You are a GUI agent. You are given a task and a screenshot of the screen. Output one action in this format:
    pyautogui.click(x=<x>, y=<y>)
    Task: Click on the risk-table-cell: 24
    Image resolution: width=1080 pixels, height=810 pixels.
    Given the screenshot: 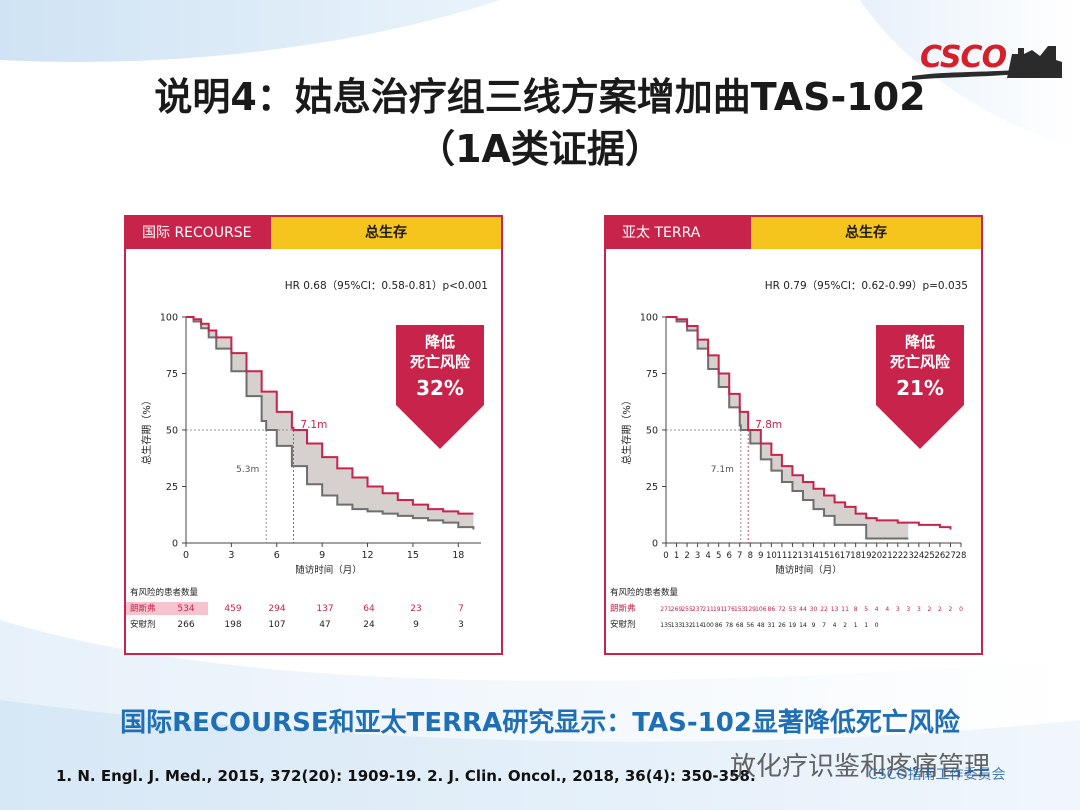 What is the action you would take?
    pyautogui.click(x=369, y=625)
    